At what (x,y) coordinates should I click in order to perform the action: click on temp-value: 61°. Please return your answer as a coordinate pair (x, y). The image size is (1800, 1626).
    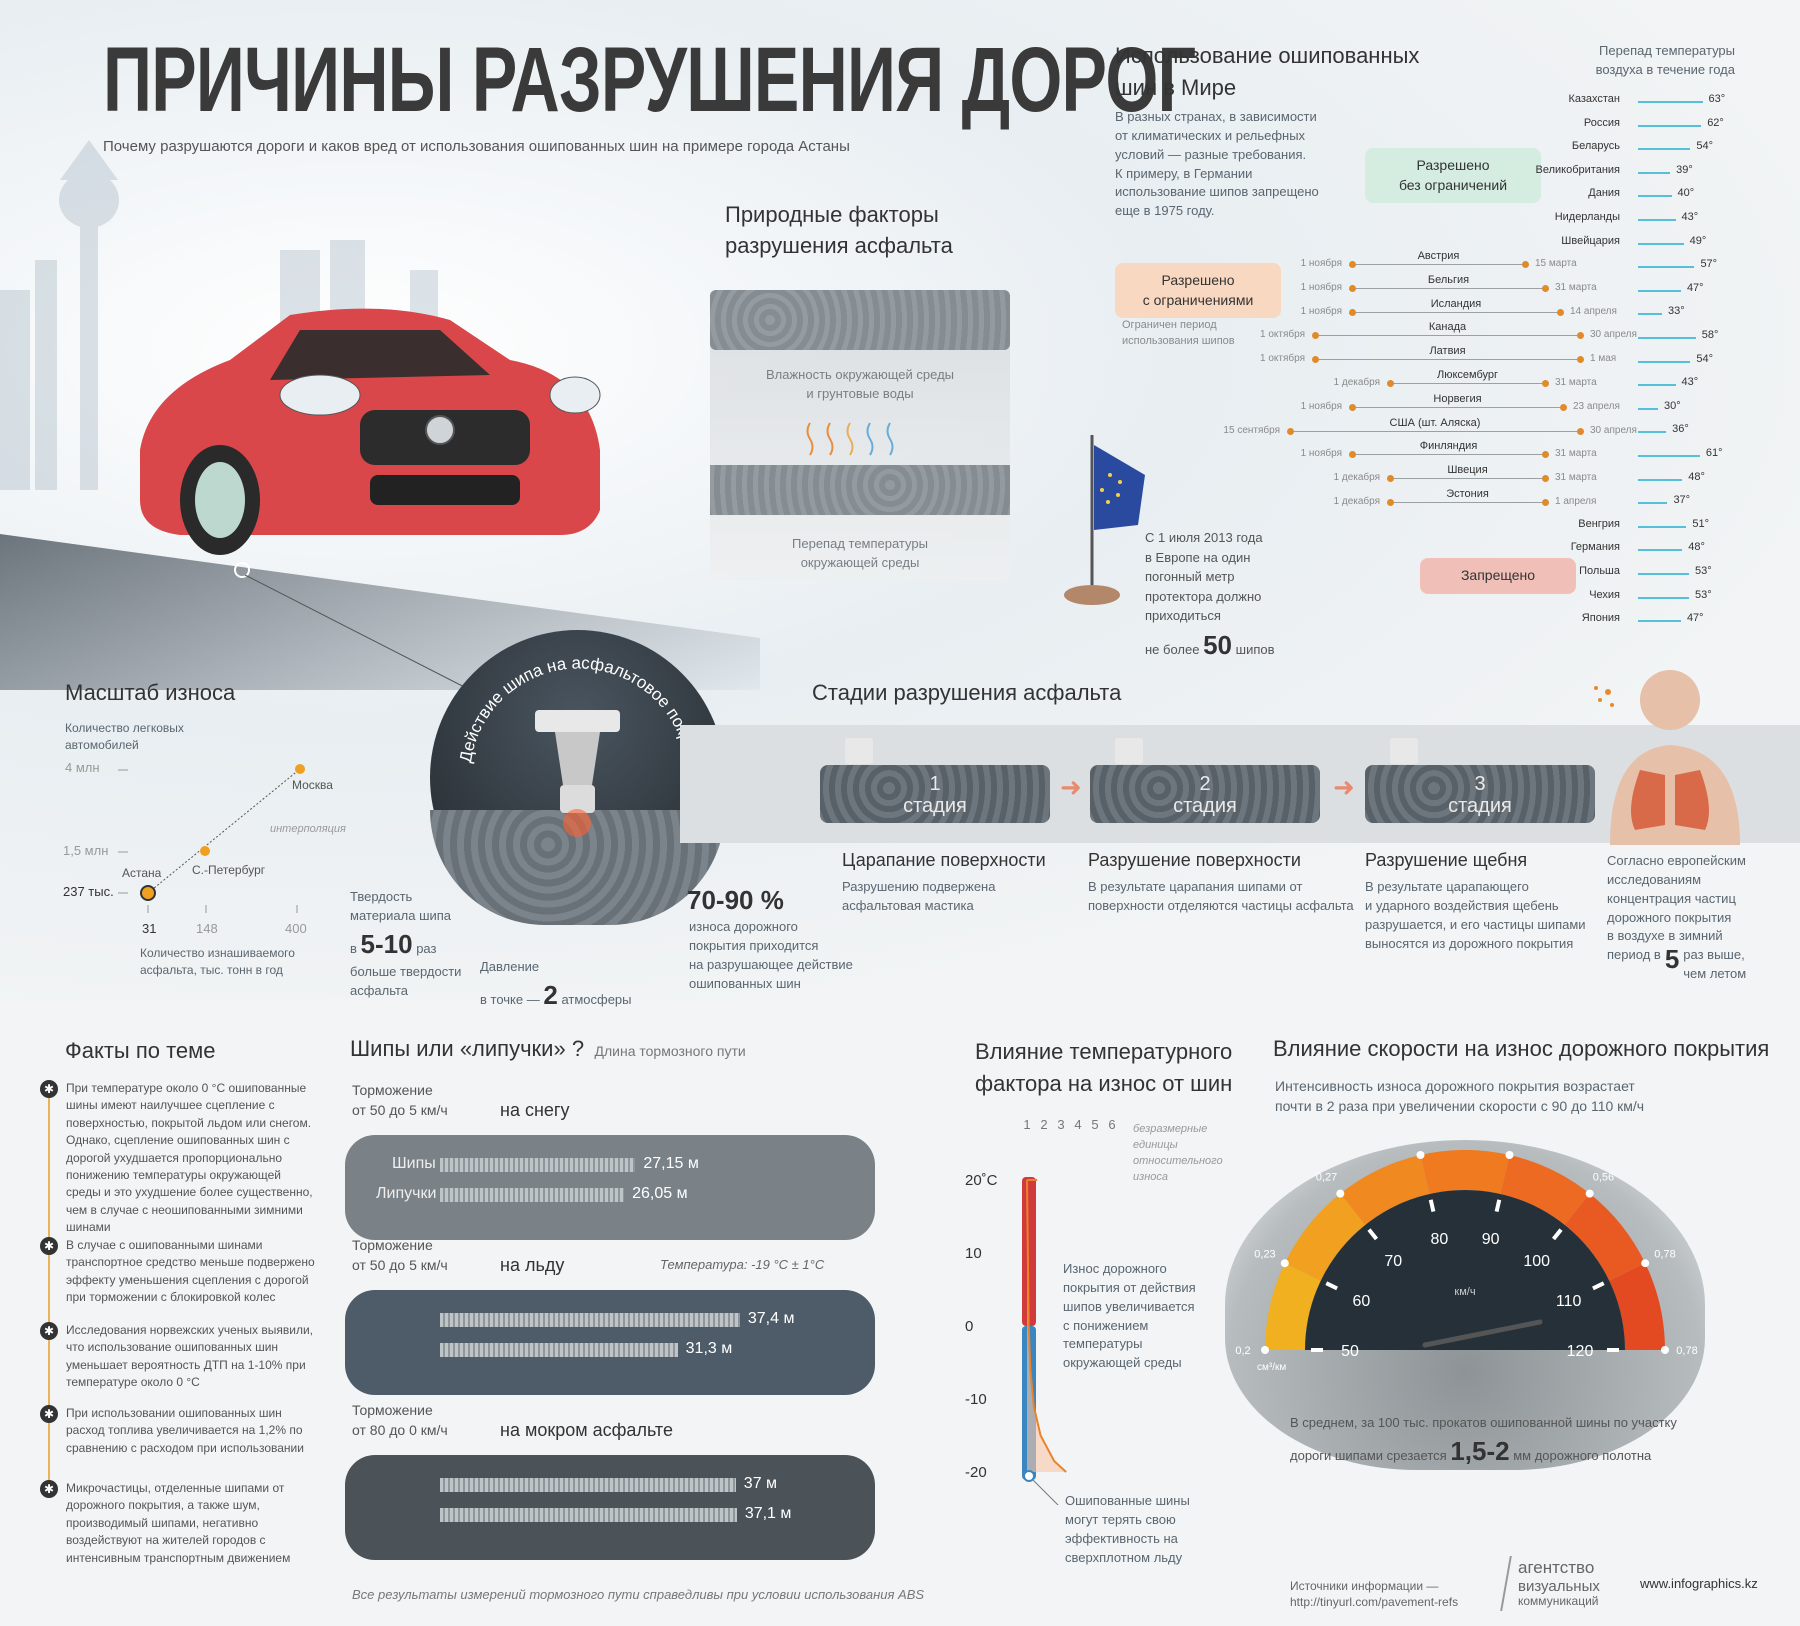
    Looking at the image, I should click on (1714, 453).